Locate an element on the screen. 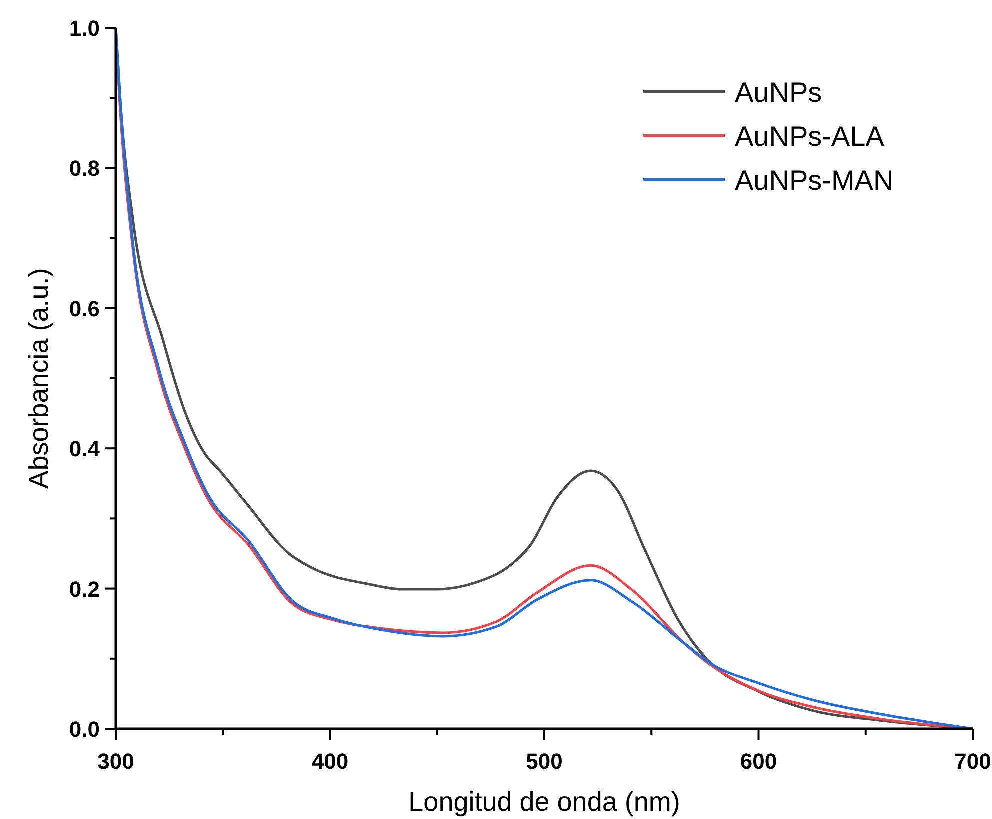 The image size is (992, 819). x-tick-label: 300 is located at coordinates (116, 761).